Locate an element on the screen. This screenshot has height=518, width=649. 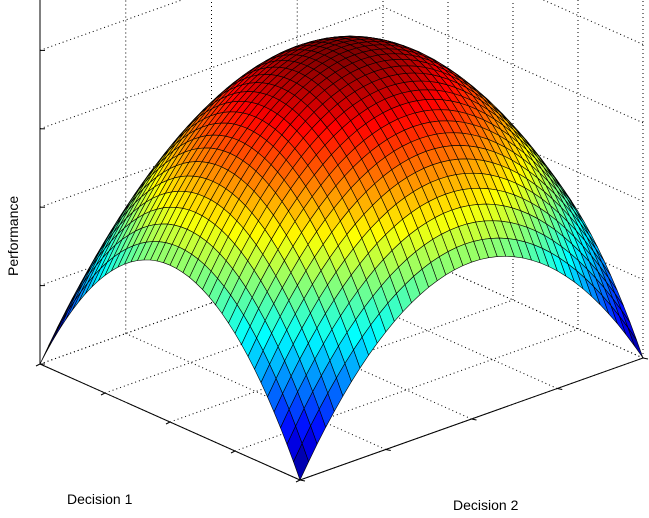
z-axis-label: Performance is located at coordinates (13, 236).